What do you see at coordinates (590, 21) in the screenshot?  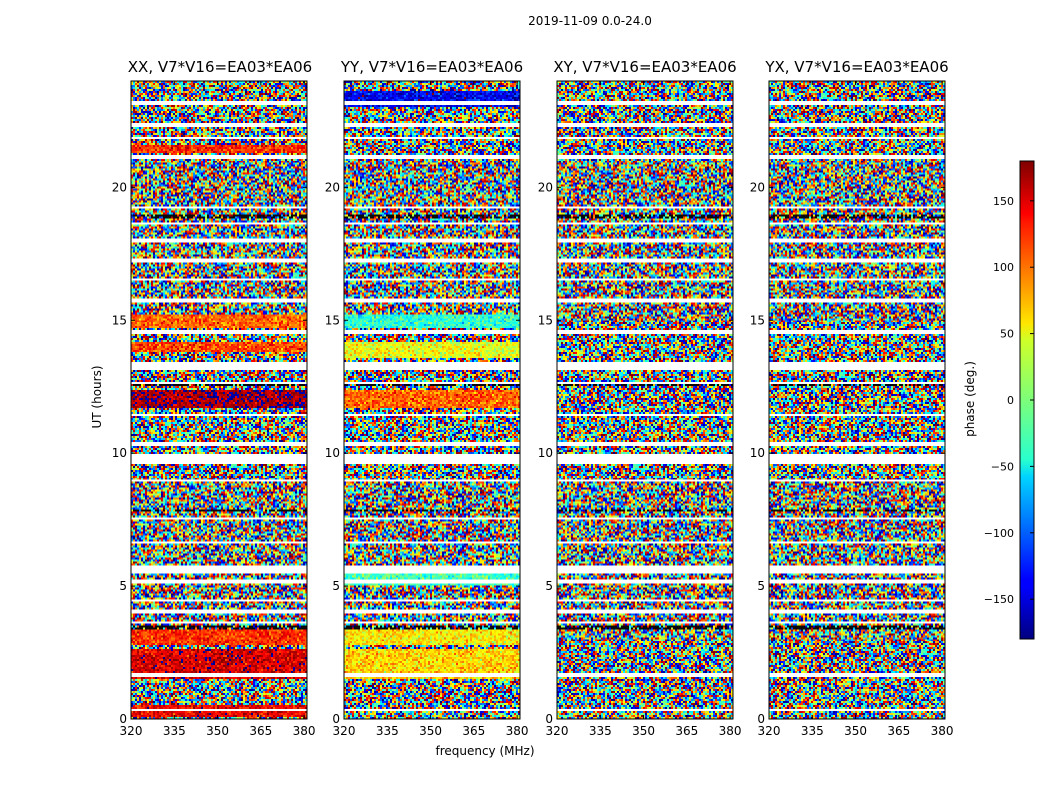 I see `figure-title: 2019-11-09 0.0-24.0` at bounding box center [590, 21].